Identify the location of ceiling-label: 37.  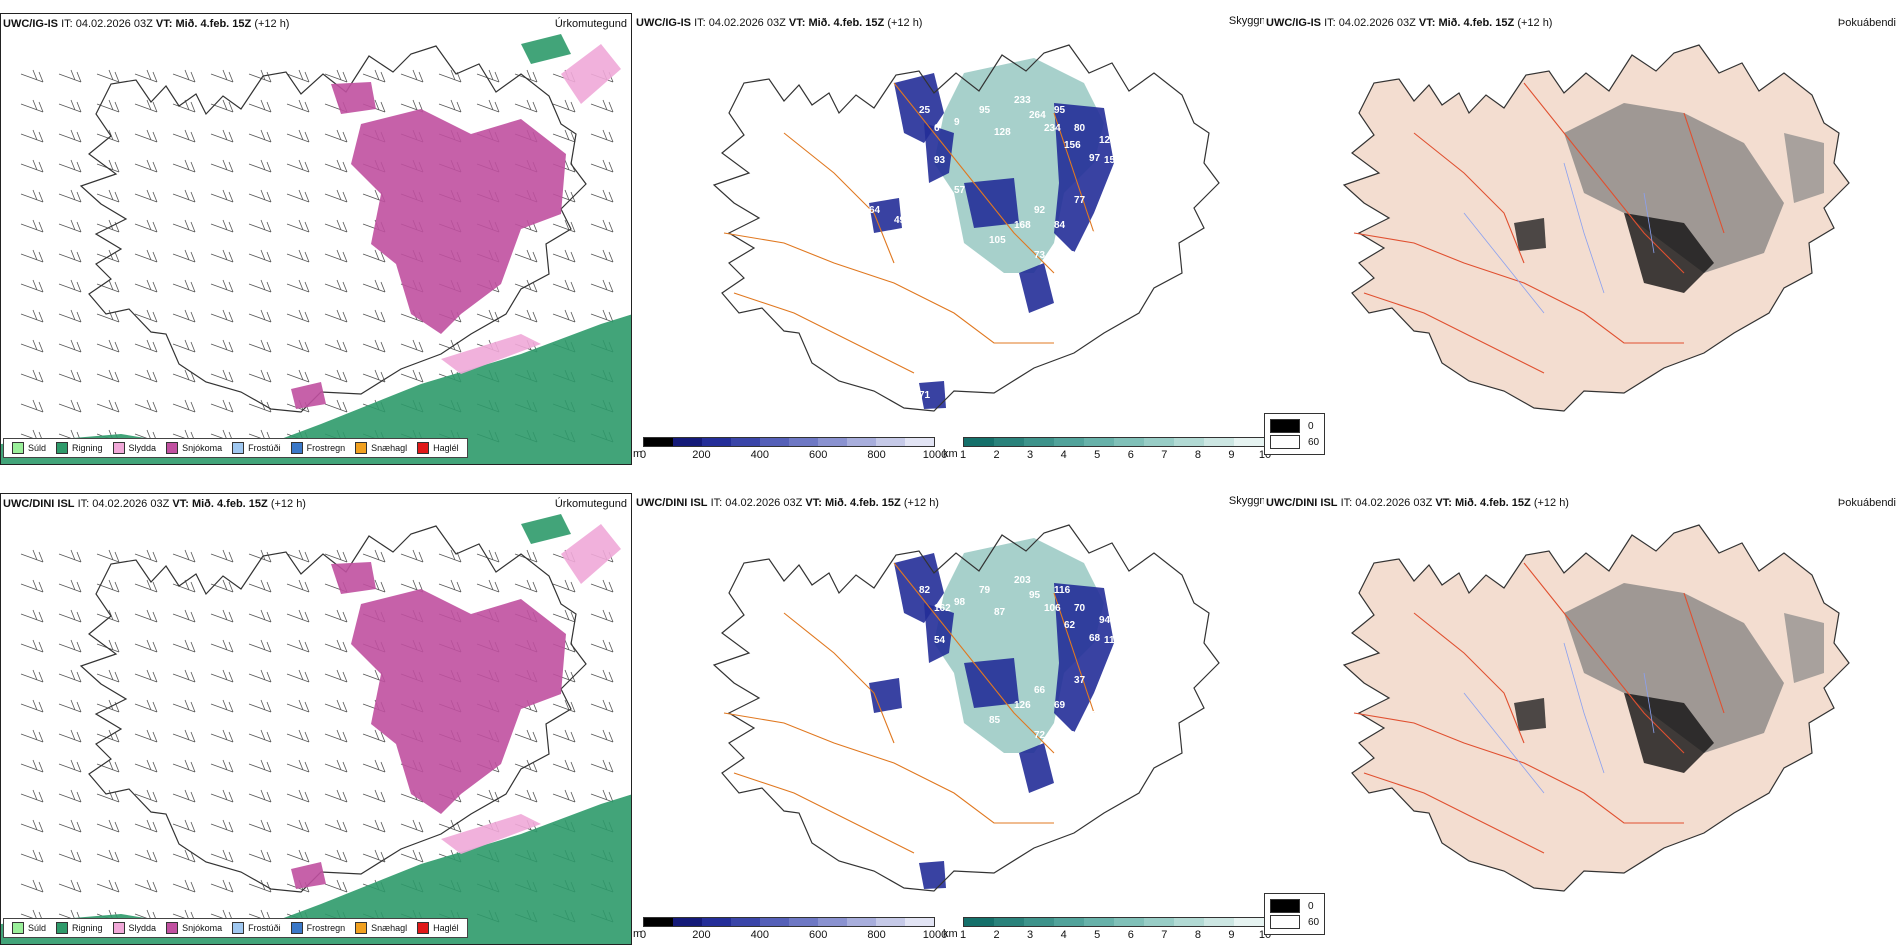
(1080, 680).